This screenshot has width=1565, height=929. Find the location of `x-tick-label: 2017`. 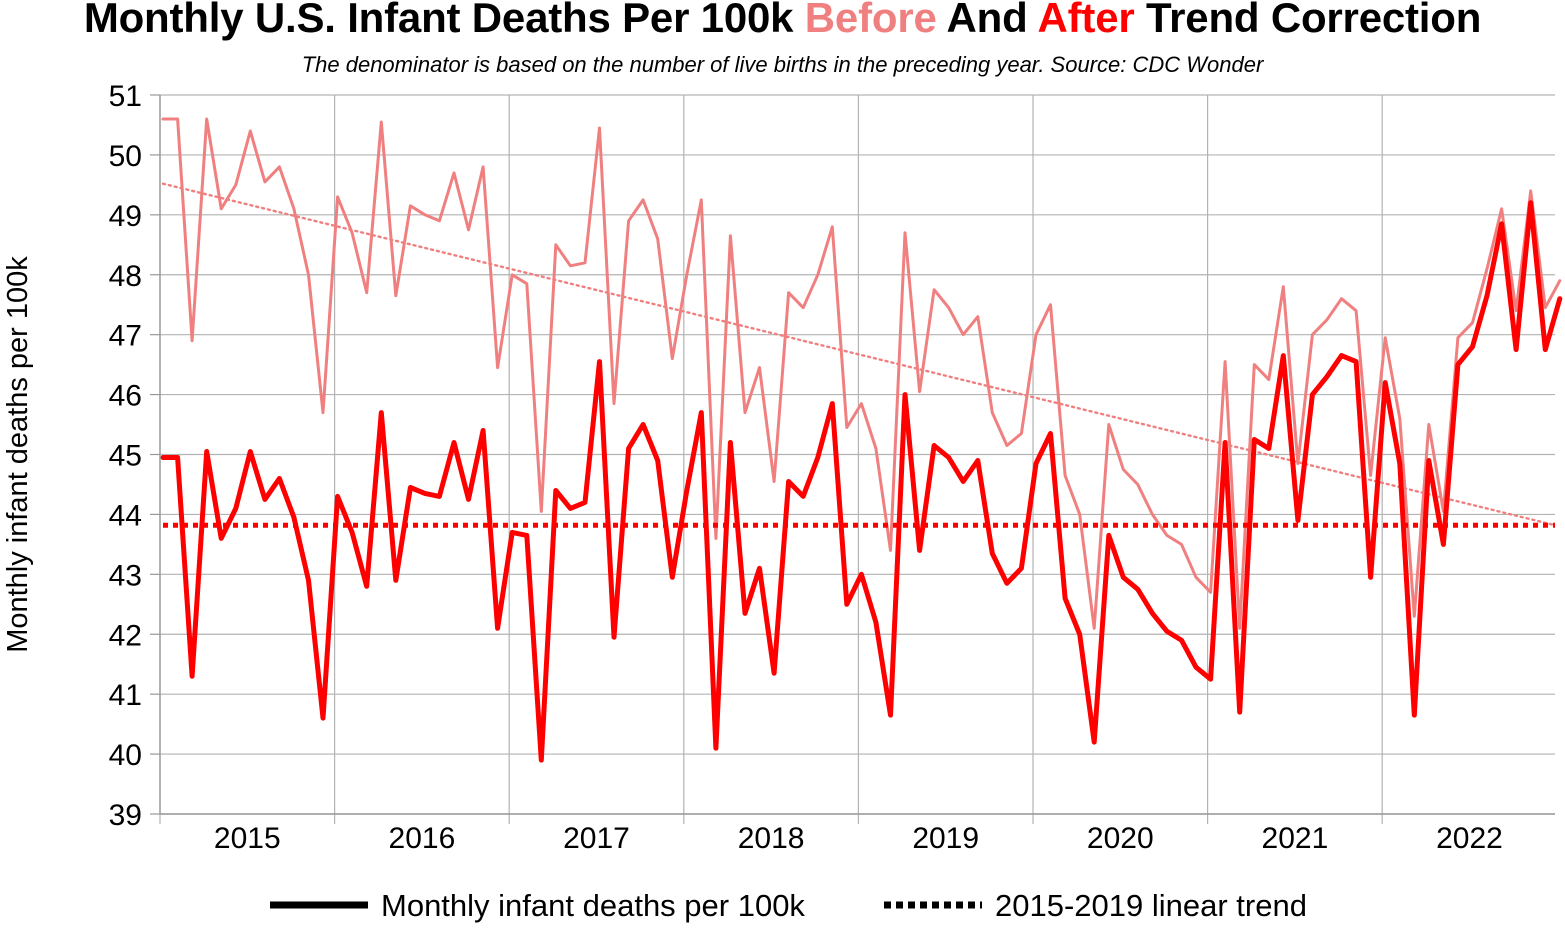

x-tick-label: 2017 is located at coordinates (596, 838).